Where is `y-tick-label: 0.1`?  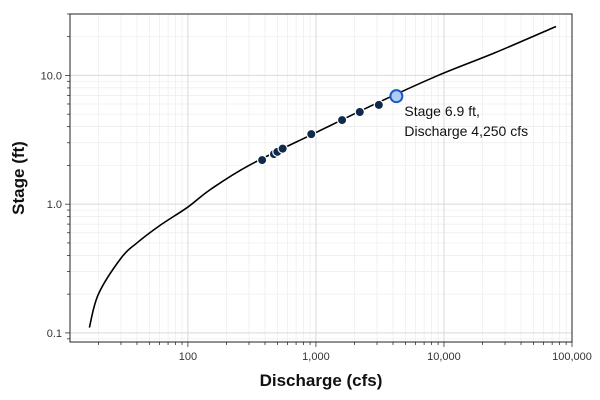 y-tick-label: 0.1 is located at coordinates (54, 334).